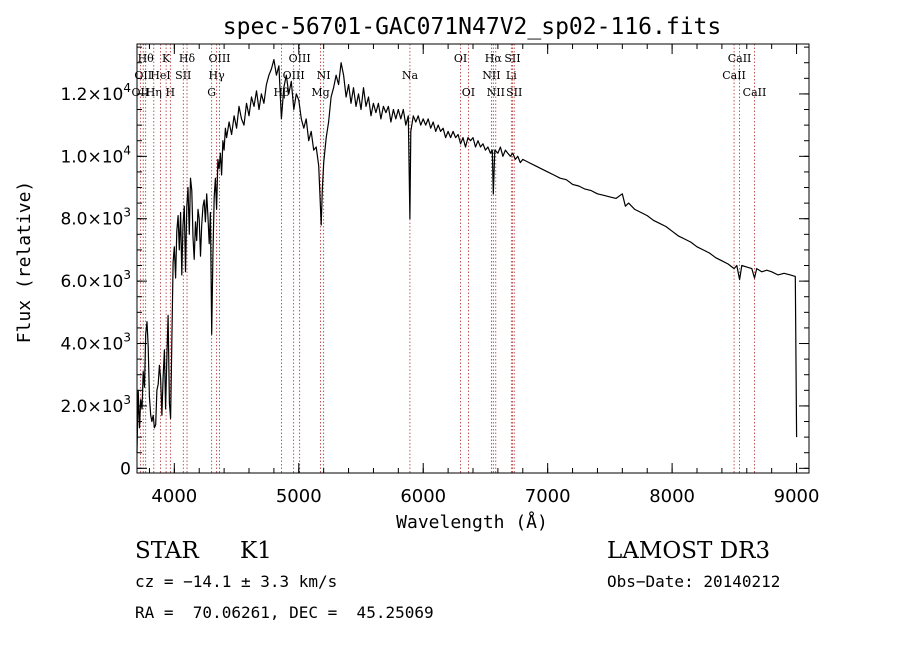 The height and width of the screenshot is (649, 900). What do you see at coordinates (187, 58) in the screenshot?
I see `line-label: Hδ` at bounding box center [187, 58].